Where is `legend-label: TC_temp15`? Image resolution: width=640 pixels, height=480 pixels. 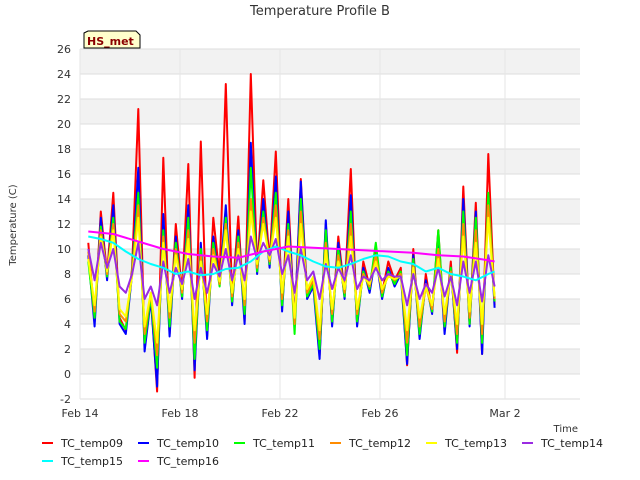 legend-label: TC_temp15 is located at coordinates (91, 461).